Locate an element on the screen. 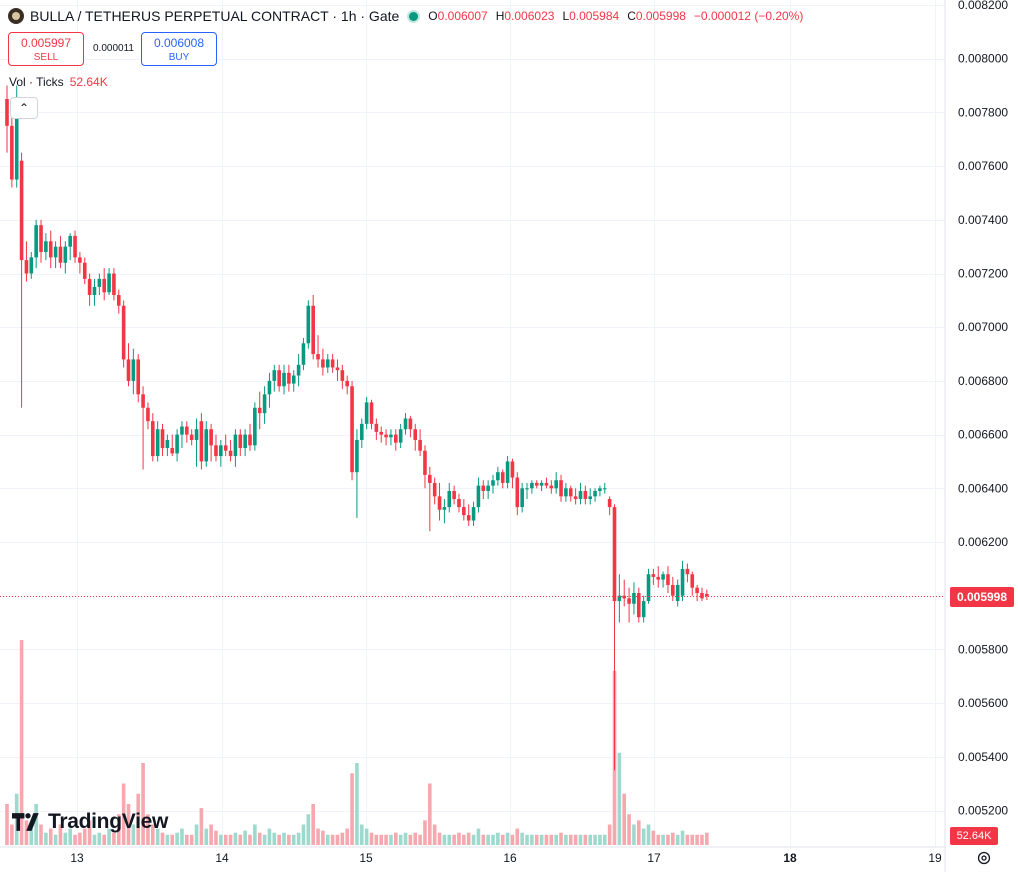 This screenshot has width=1018, height=872. time-tick-label: 16 is located at coordinates (510, 858).